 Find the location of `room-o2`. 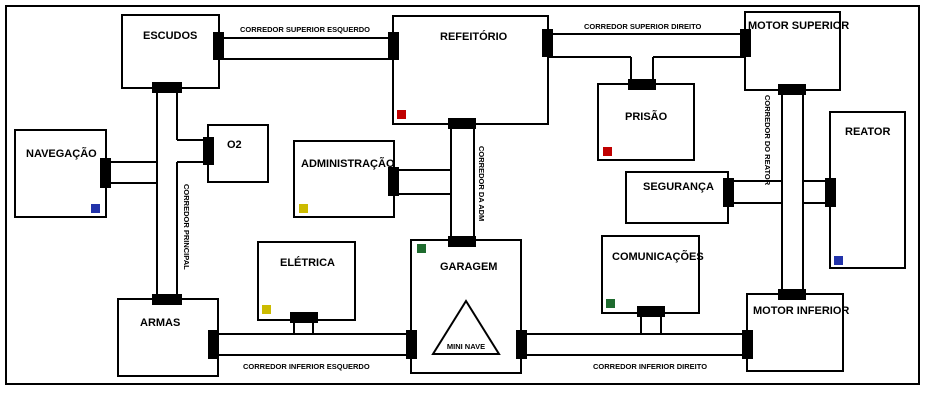

room-o2 is located at coordinates (238, 153).